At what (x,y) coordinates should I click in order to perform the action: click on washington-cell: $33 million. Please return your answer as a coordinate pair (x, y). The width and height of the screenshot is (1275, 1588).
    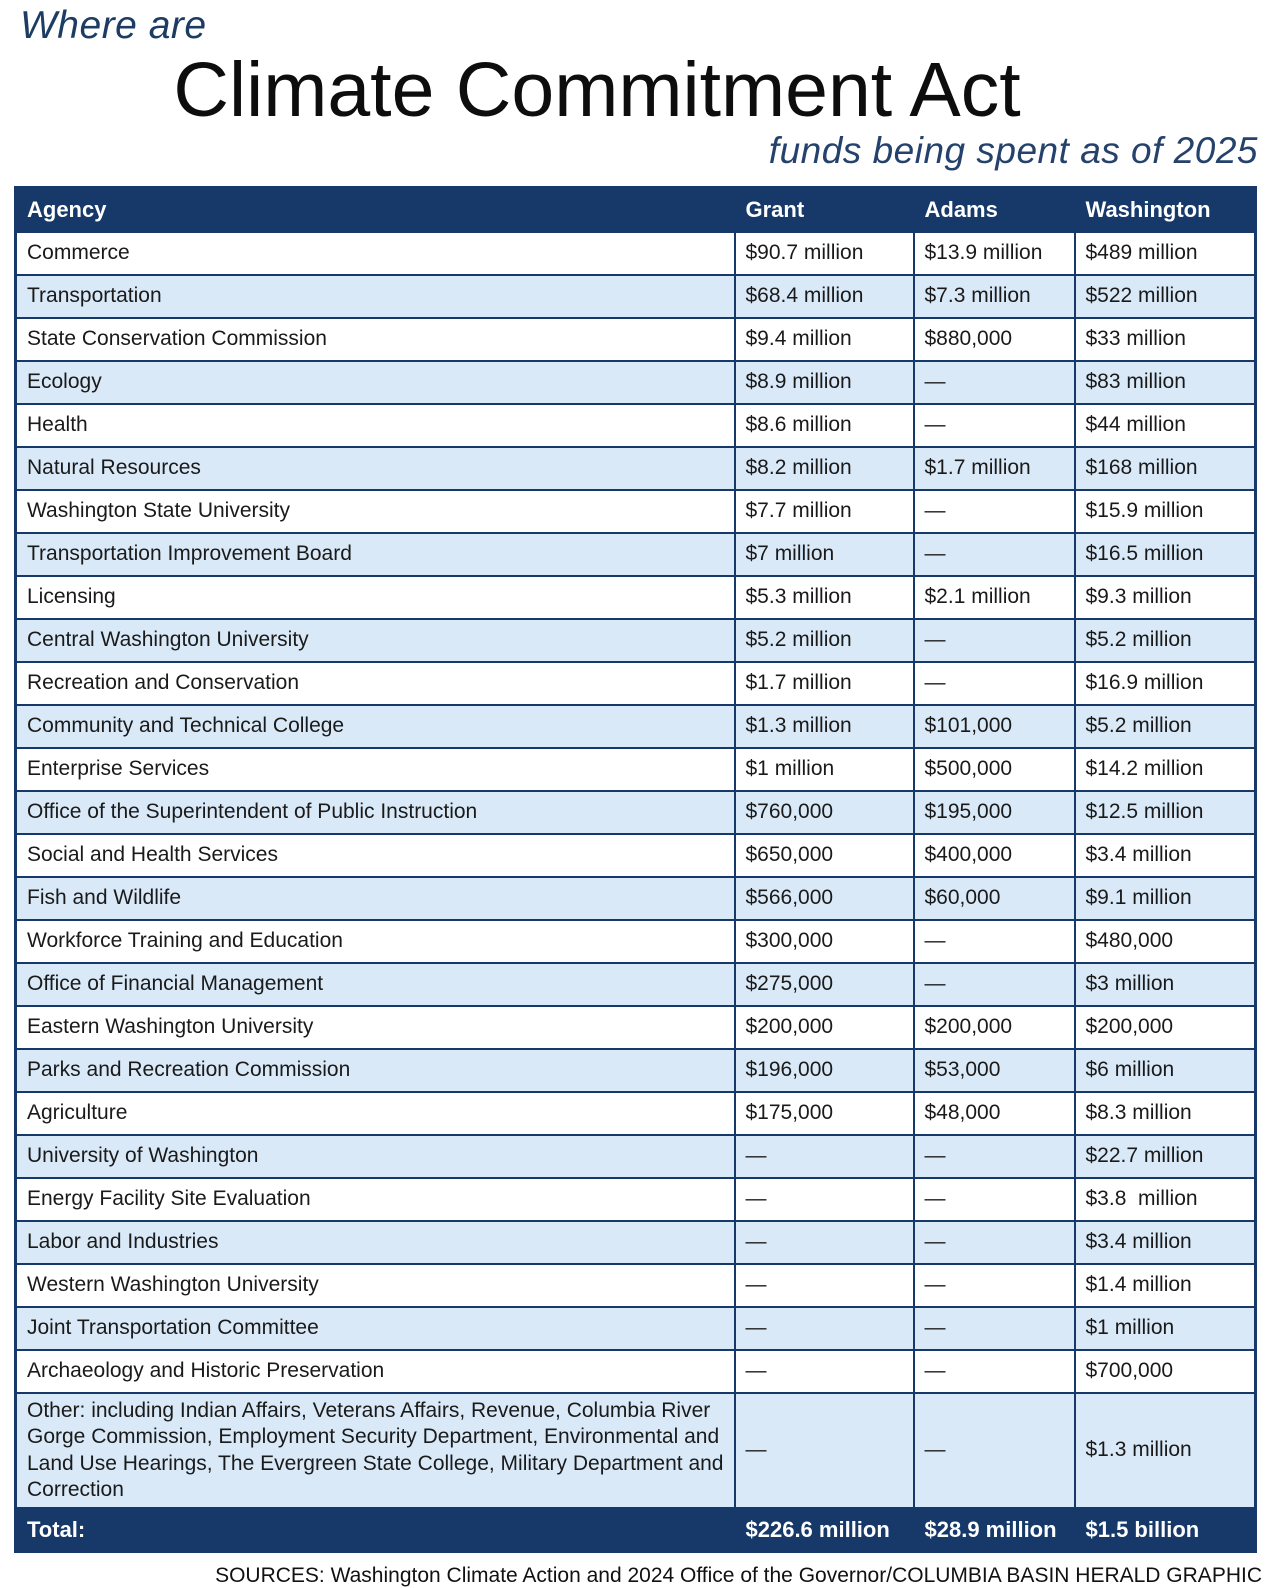
    Looking at the image, I should click on (1165, 339).